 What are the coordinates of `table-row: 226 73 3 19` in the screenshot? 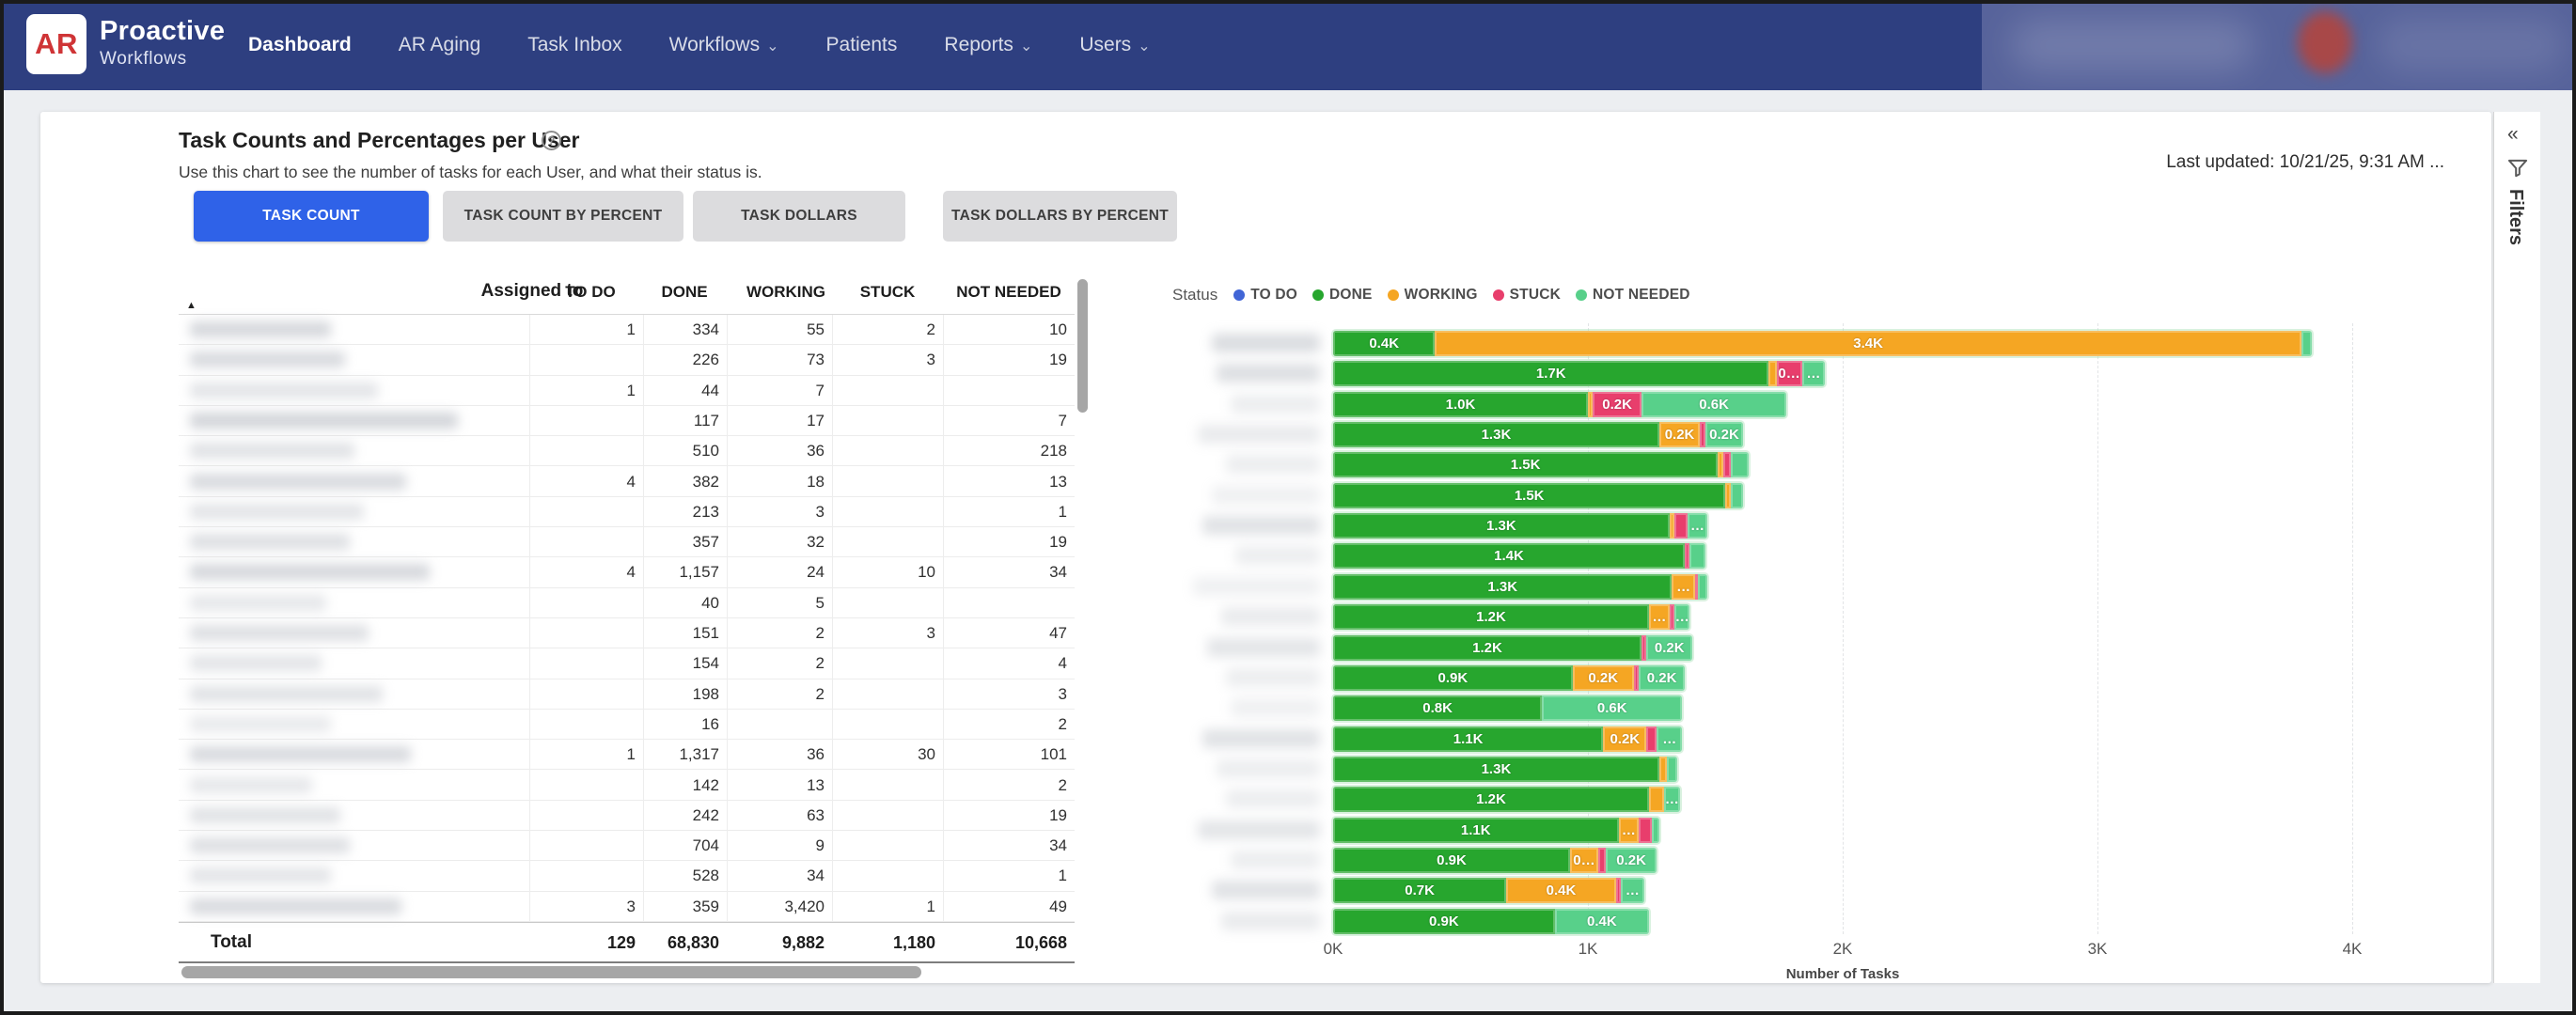 It's located at (627, 360).